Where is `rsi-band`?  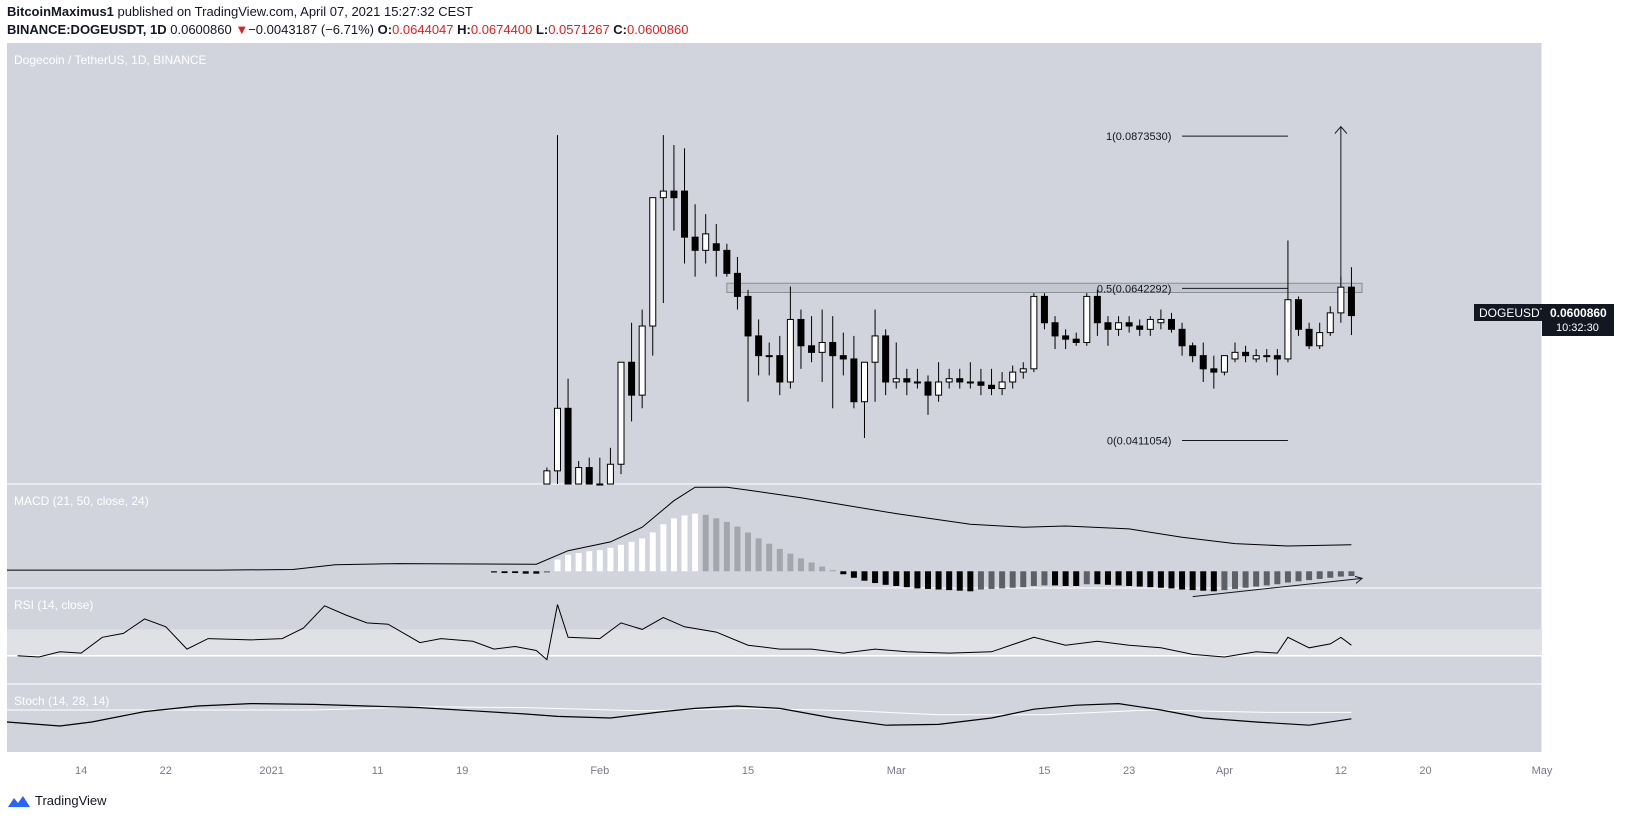
rsi-band is located at coordinates (774, 642).